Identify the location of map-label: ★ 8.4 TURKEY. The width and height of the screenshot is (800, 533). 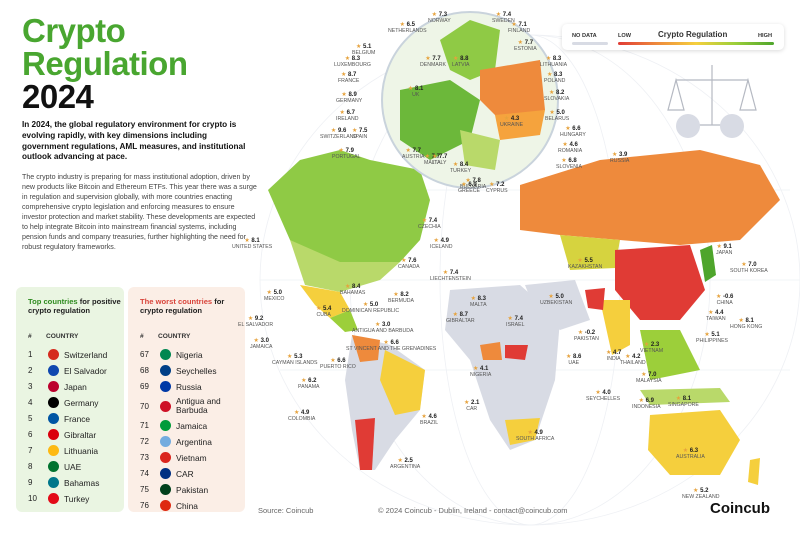
(460, 168).